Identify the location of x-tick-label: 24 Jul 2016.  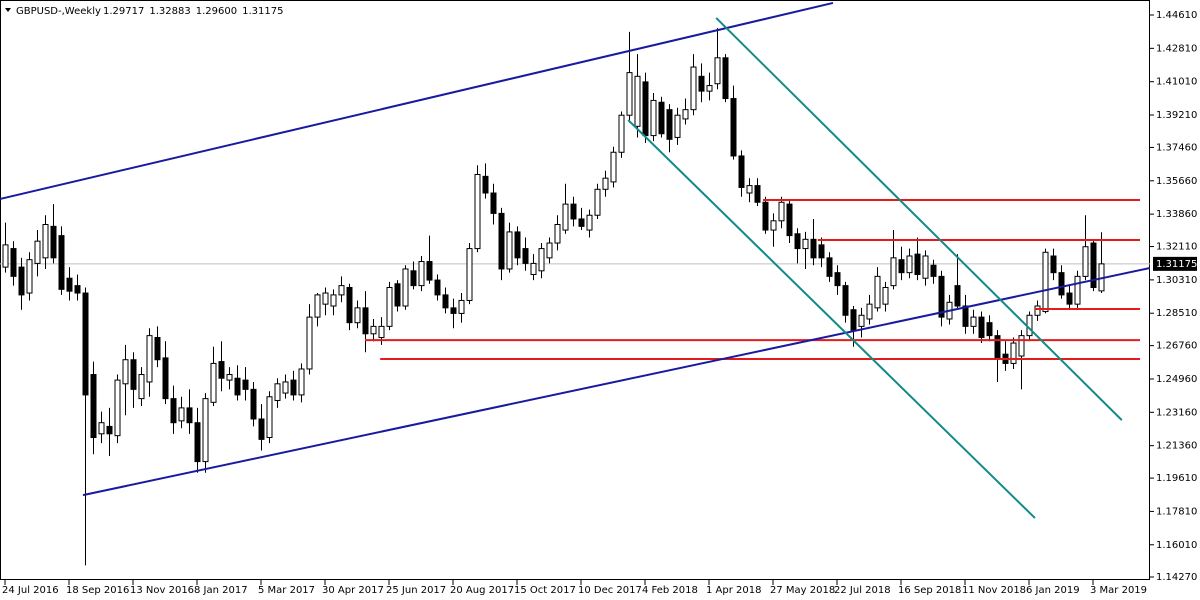
(30, 590).